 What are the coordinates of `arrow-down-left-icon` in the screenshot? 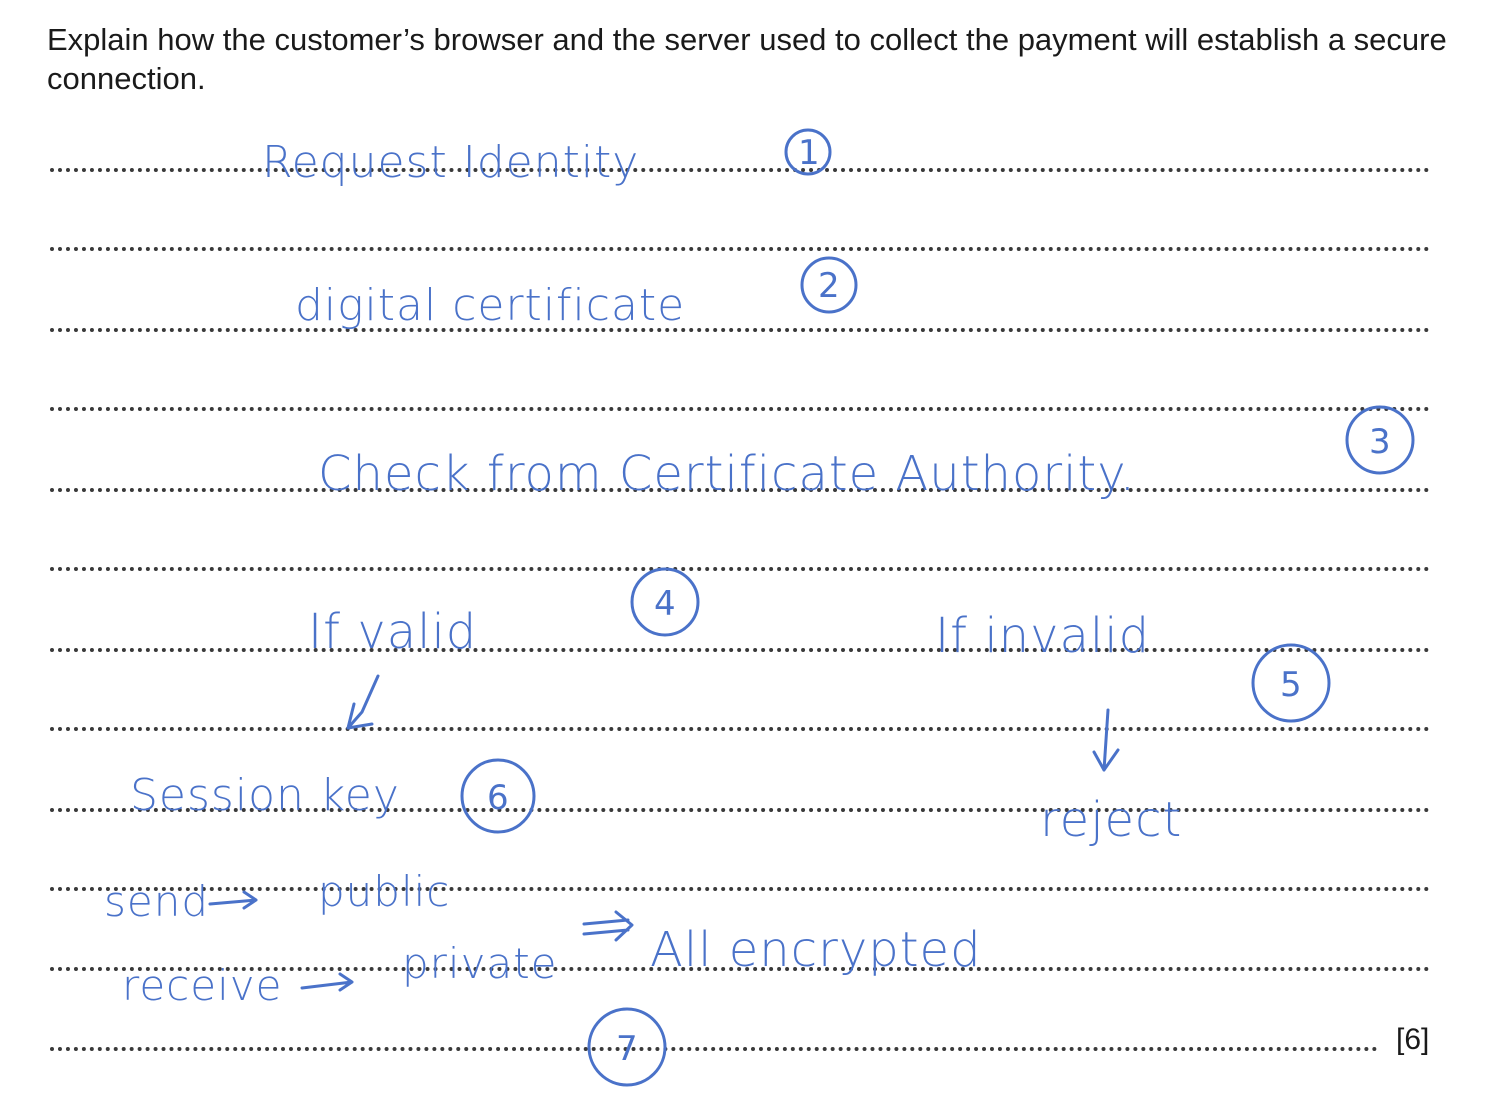 It's located at (363, 702).